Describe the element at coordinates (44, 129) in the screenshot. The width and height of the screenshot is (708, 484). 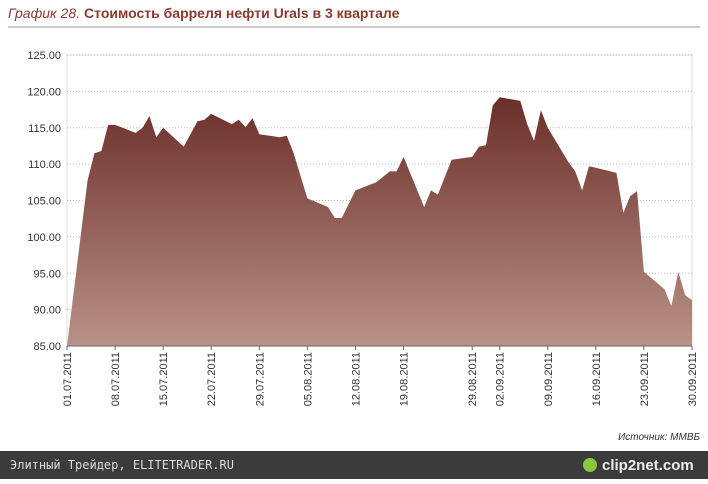
I see `y-tick-label: 115.00` at that location.